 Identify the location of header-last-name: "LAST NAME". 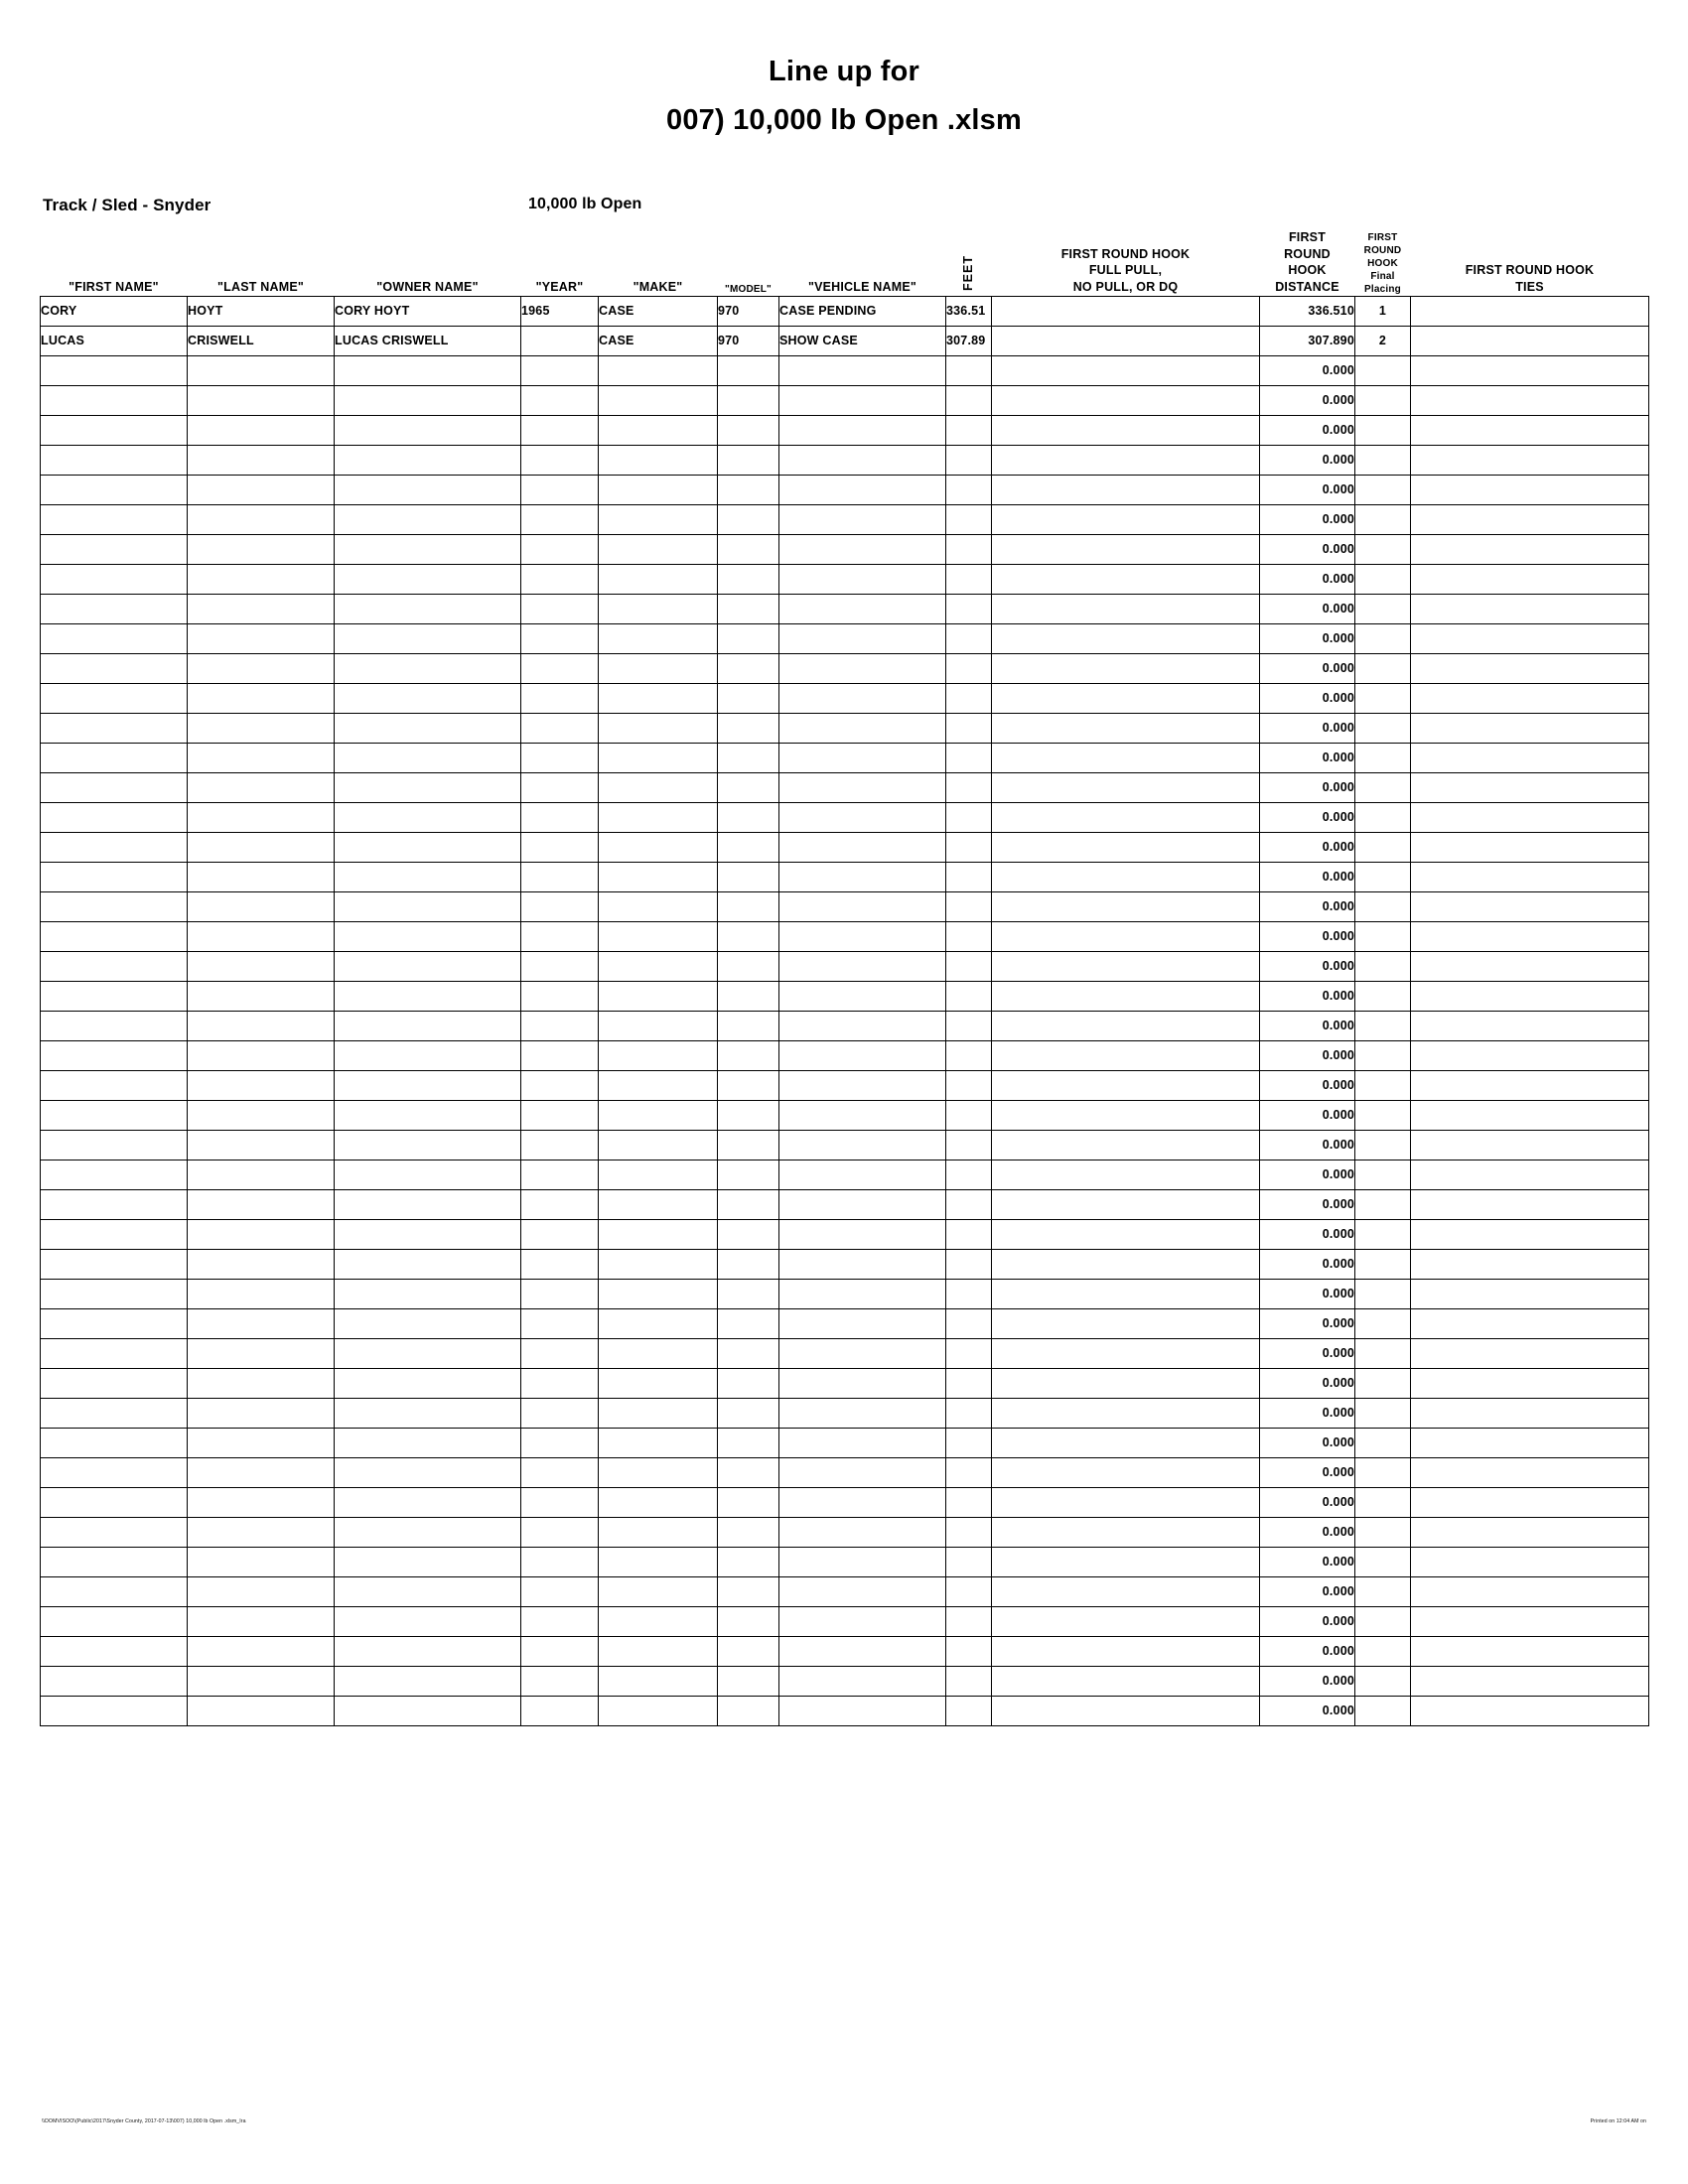
(260, 286).